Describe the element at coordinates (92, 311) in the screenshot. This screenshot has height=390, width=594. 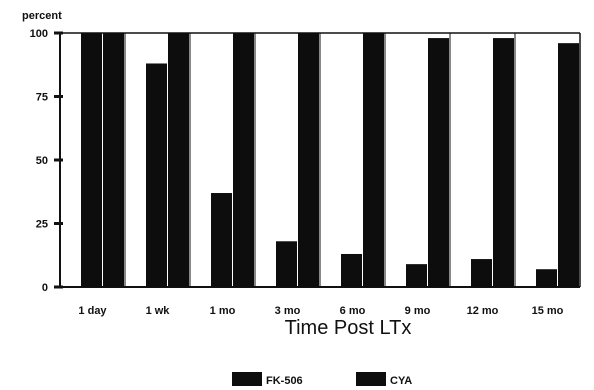
I see `x-tick-label: 1 day` at that location.